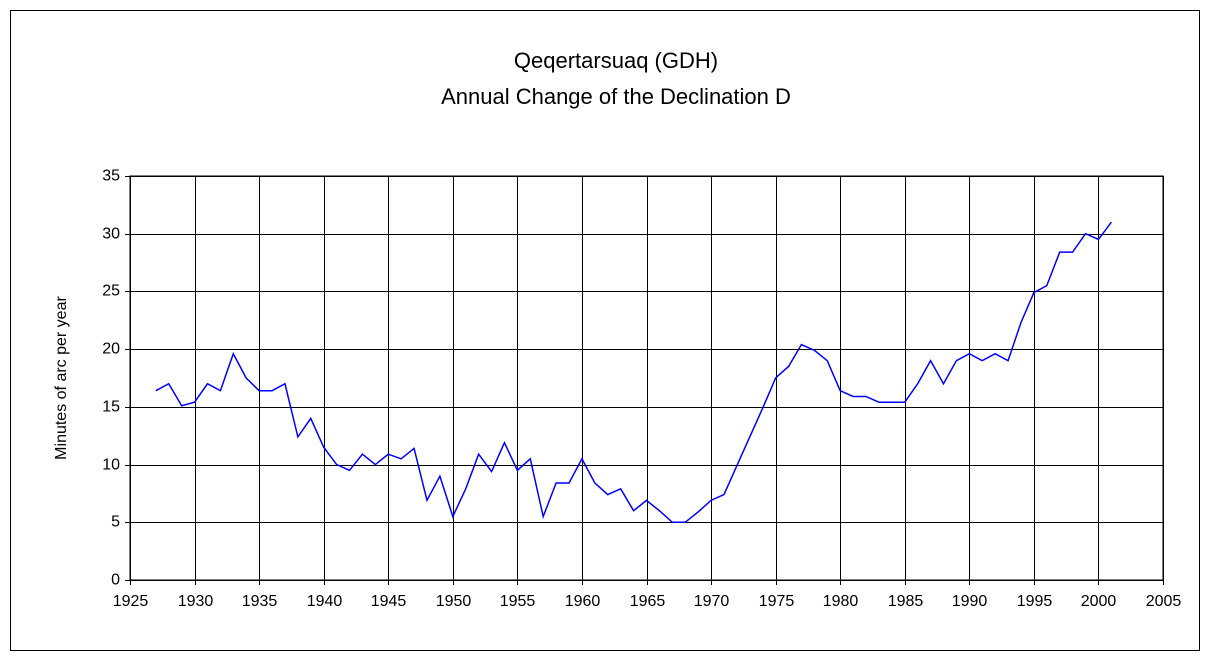 The width and height of the screenshot is (1210, 664). Describe the element at coordinates (454, 601) in the screenshot. I see `x-tick-label: 1950` at that location.